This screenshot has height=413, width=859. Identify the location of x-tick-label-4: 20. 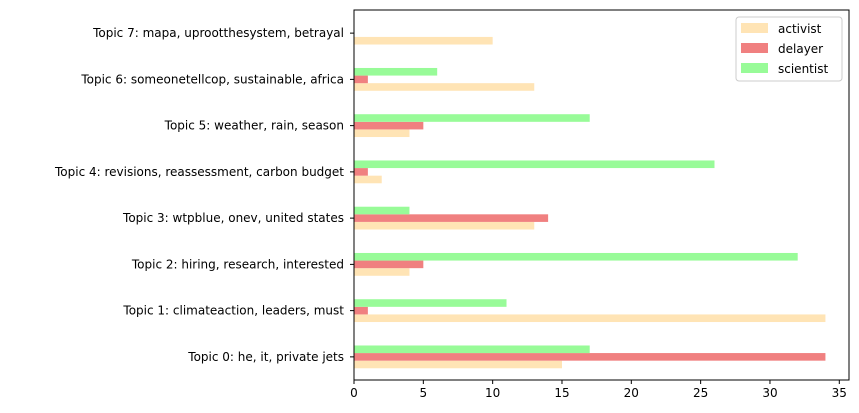
(631, 393).